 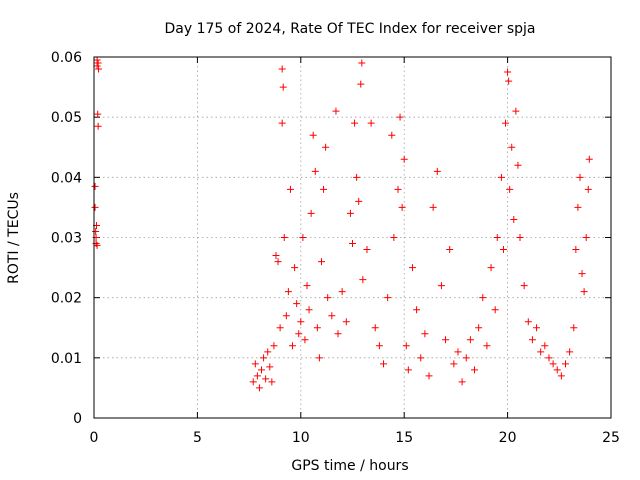 What do you see at coordinates (66, 58) in the screenshot?
I see `y-tick-label: 0.06` at bounding box center [66, 58].